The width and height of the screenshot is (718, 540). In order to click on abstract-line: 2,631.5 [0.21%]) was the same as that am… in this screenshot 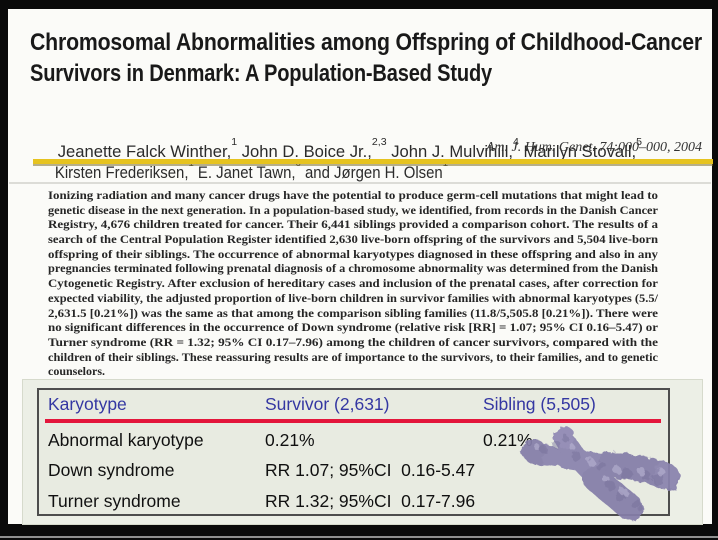, I will do `click(353, 312)`.